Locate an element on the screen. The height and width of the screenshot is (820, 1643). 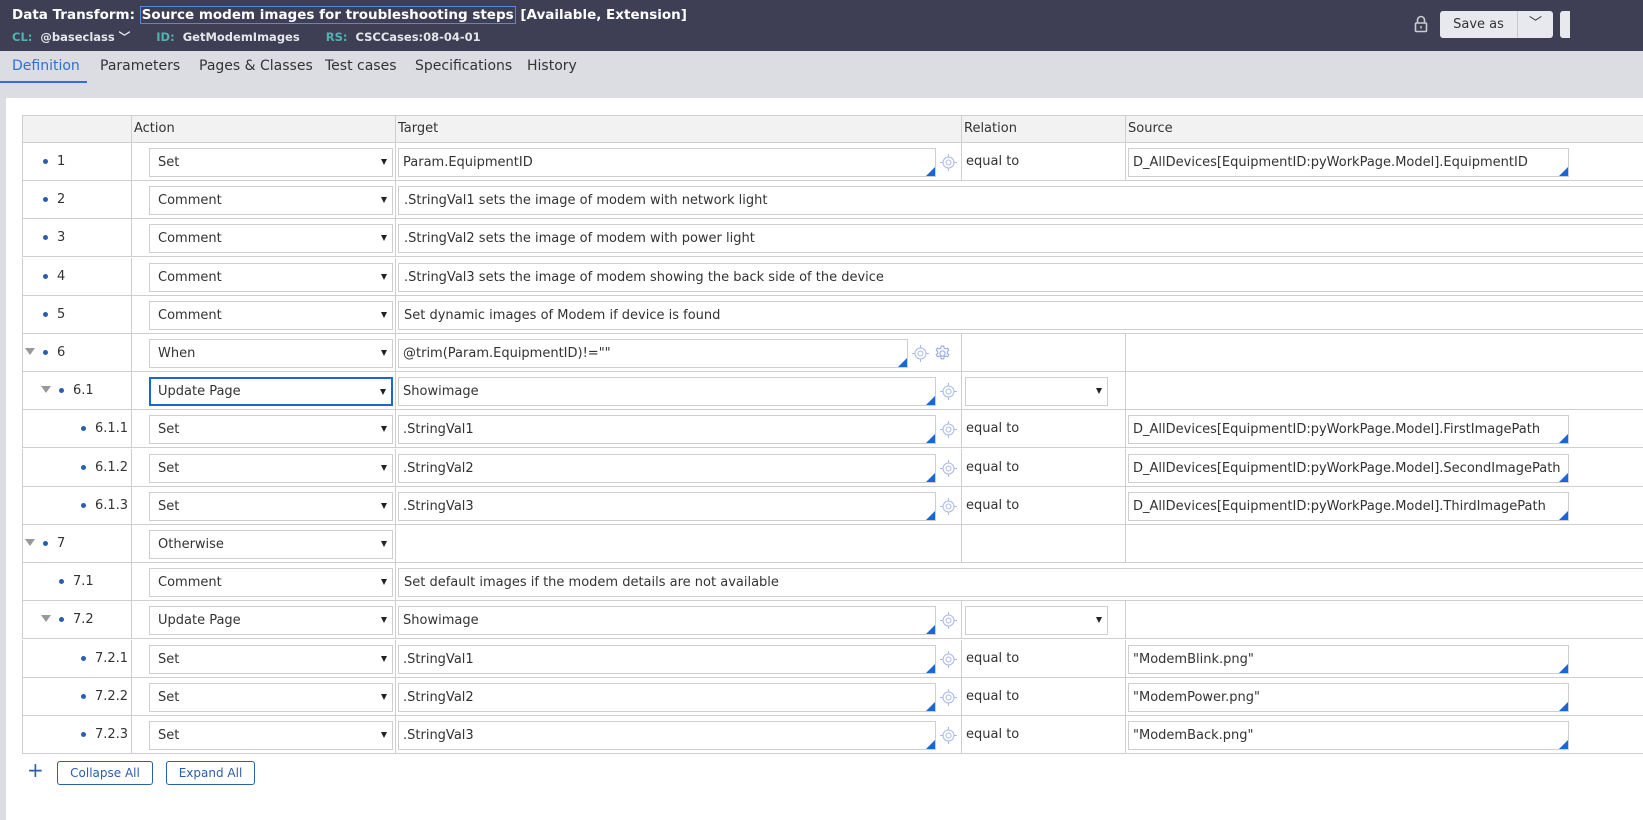
save-as-button: Save as is located at coordinates (1479, 24).